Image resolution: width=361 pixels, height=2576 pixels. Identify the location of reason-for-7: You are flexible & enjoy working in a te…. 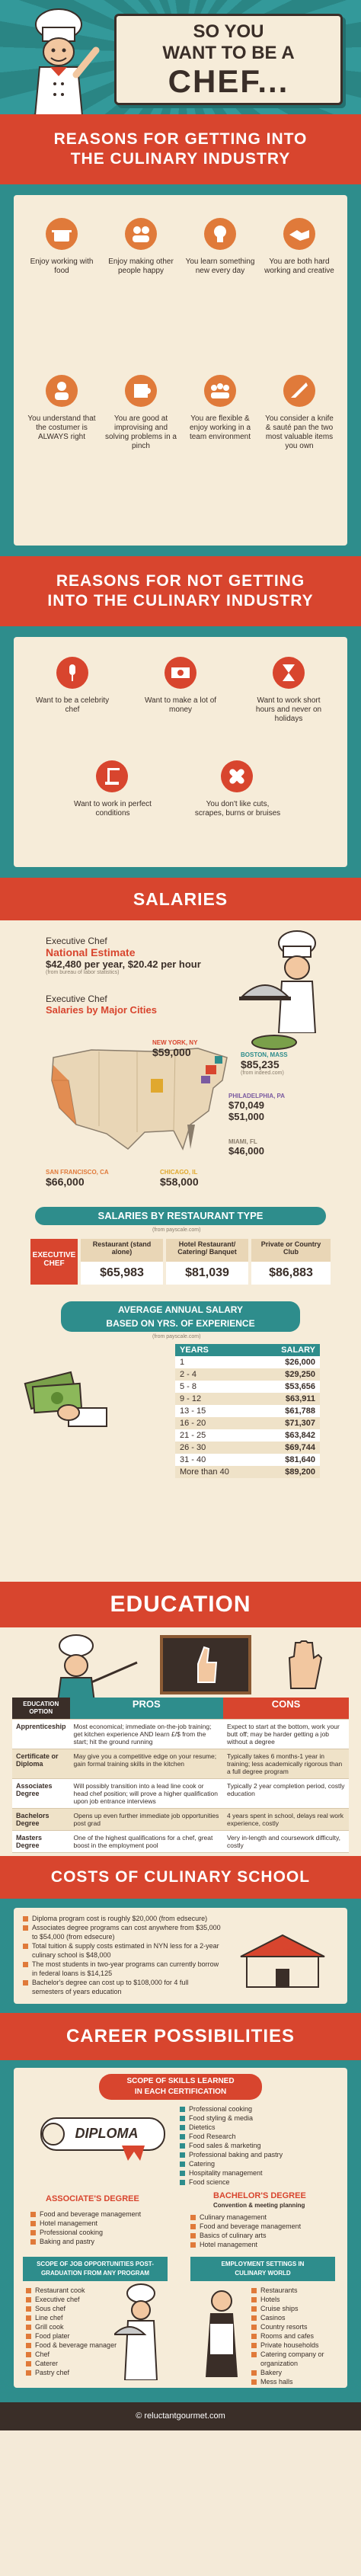
(220, 427).